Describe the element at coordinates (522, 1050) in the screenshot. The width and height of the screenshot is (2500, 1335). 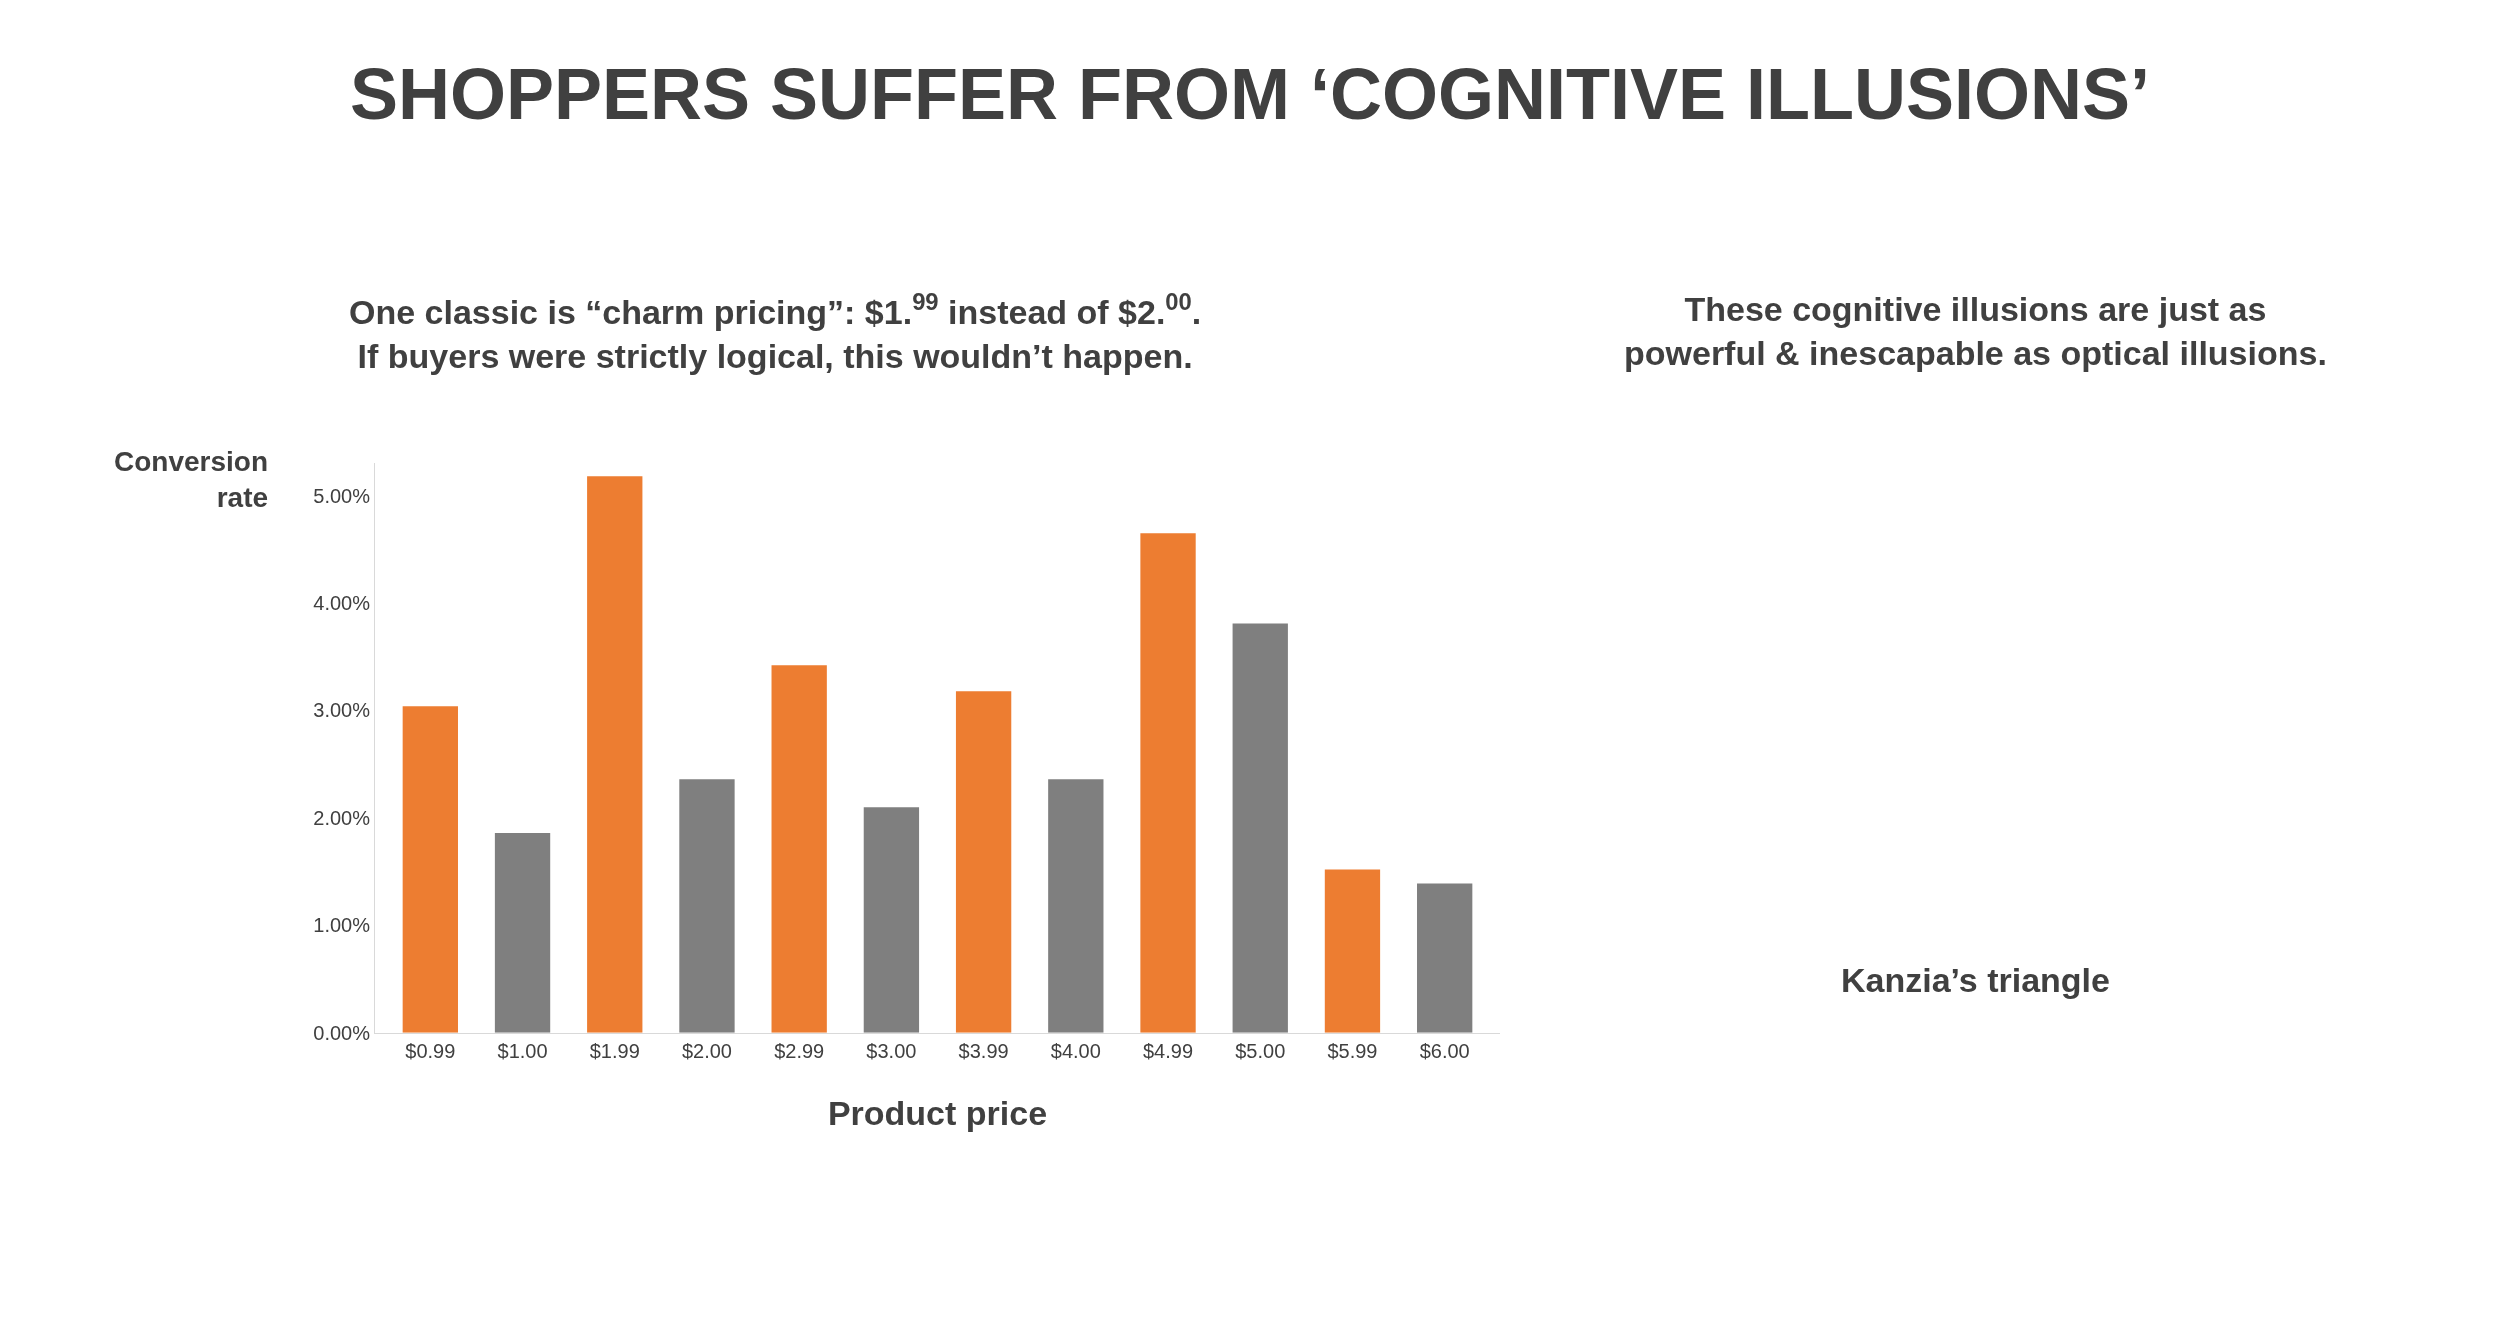
I see `x-tick-label: $1.00` at that location.